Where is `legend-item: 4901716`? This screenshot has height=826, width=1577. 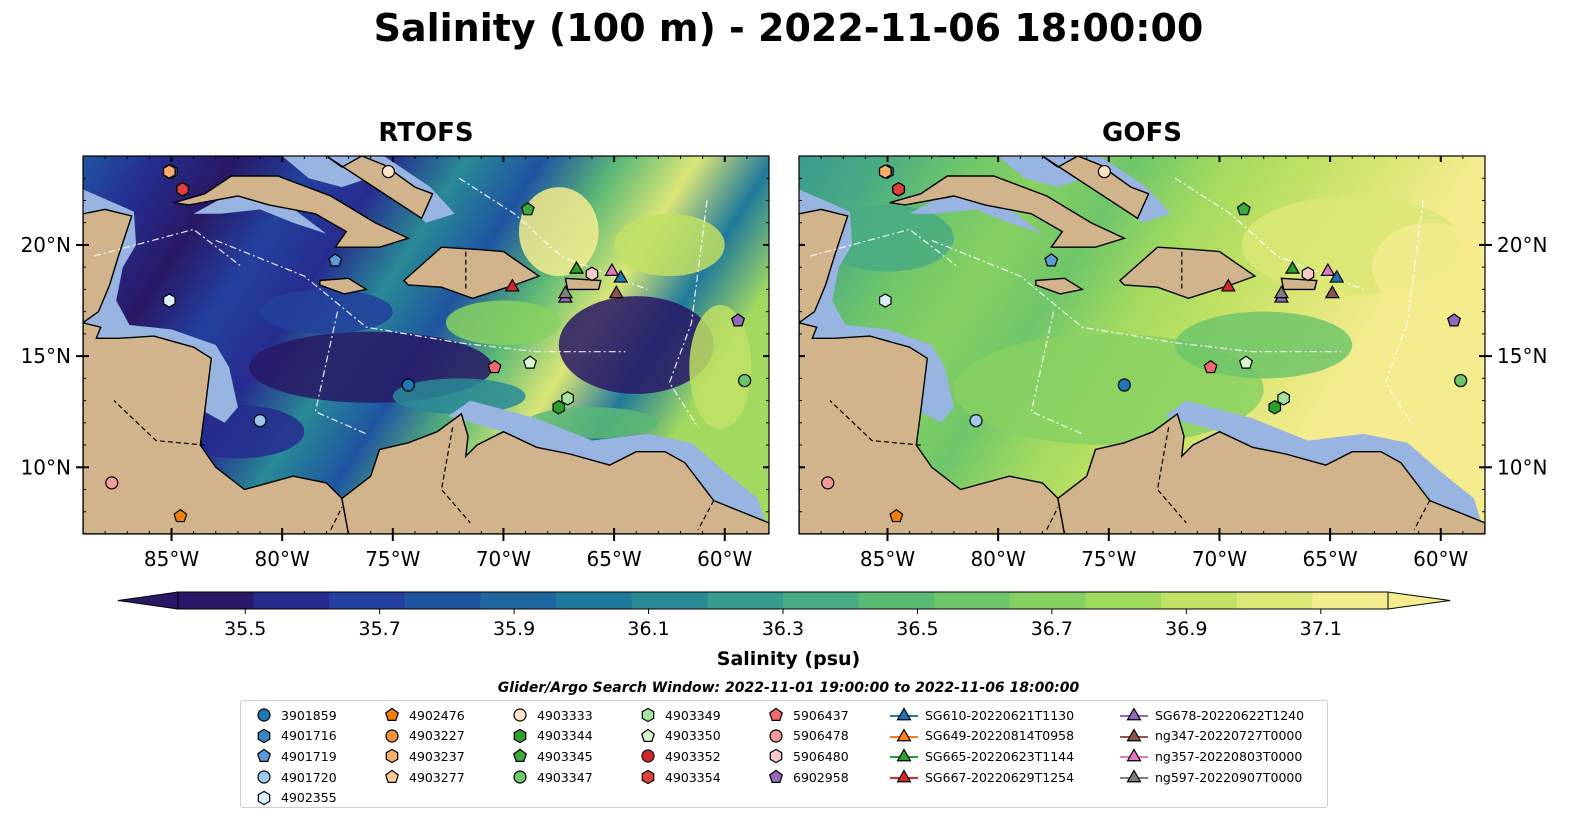 legend-item: 4901716 is located at coordinates (295, 736).